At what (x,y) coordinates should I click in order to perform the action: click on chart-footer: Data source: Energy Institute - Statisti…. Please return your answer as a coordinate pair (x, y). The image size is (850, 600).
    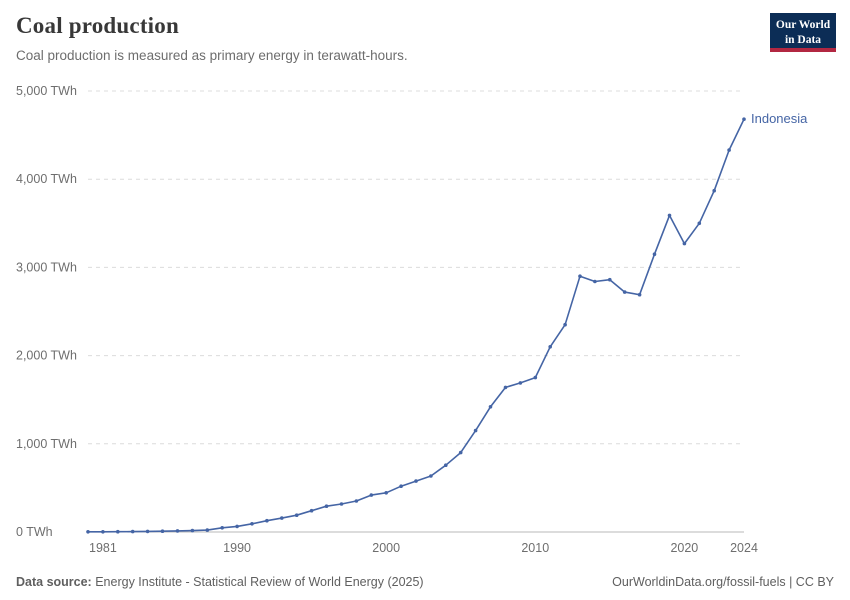
    Looking at the image, I should click on (425, 582).